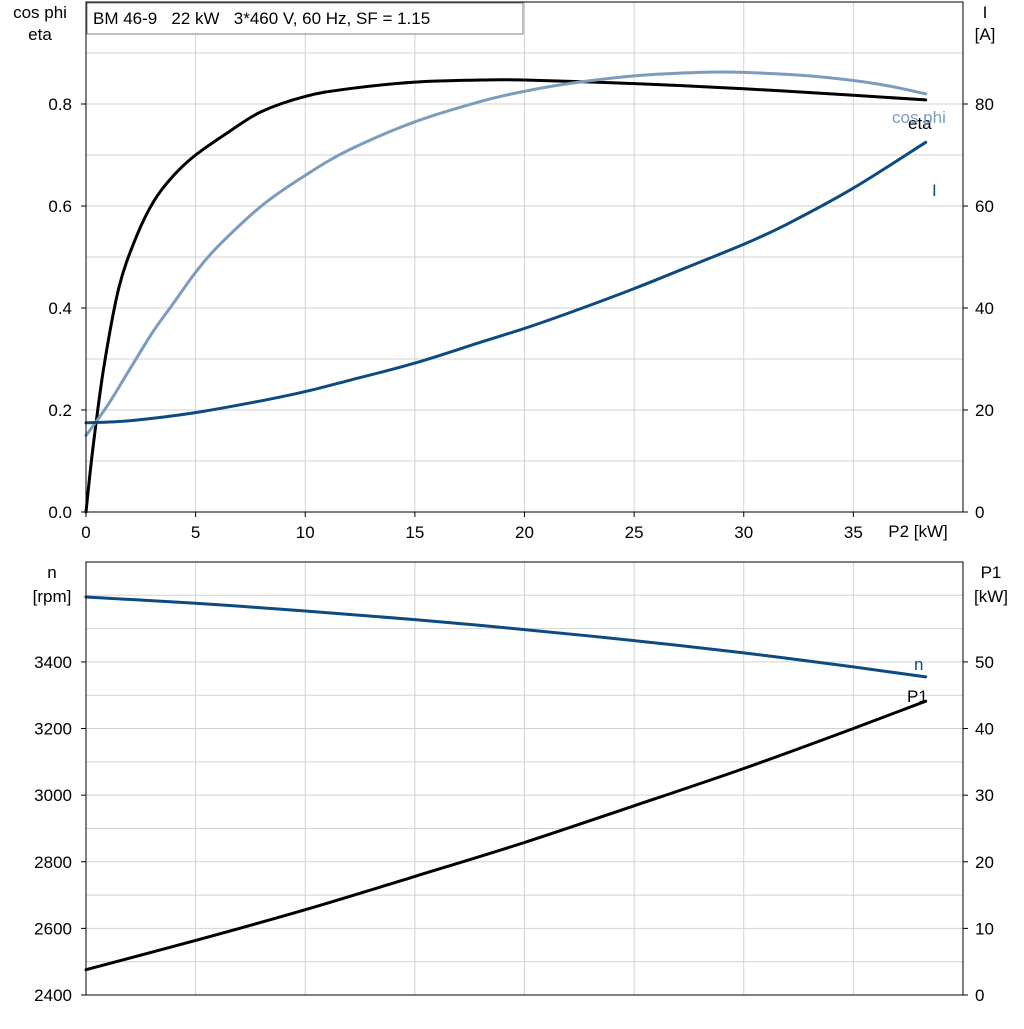 The image size is (1024, 1029). What do you see at coordinates (984, 662) in the screenshot?
I see `bottom-right-tick-label: 50` at bounding box center [984, 662].